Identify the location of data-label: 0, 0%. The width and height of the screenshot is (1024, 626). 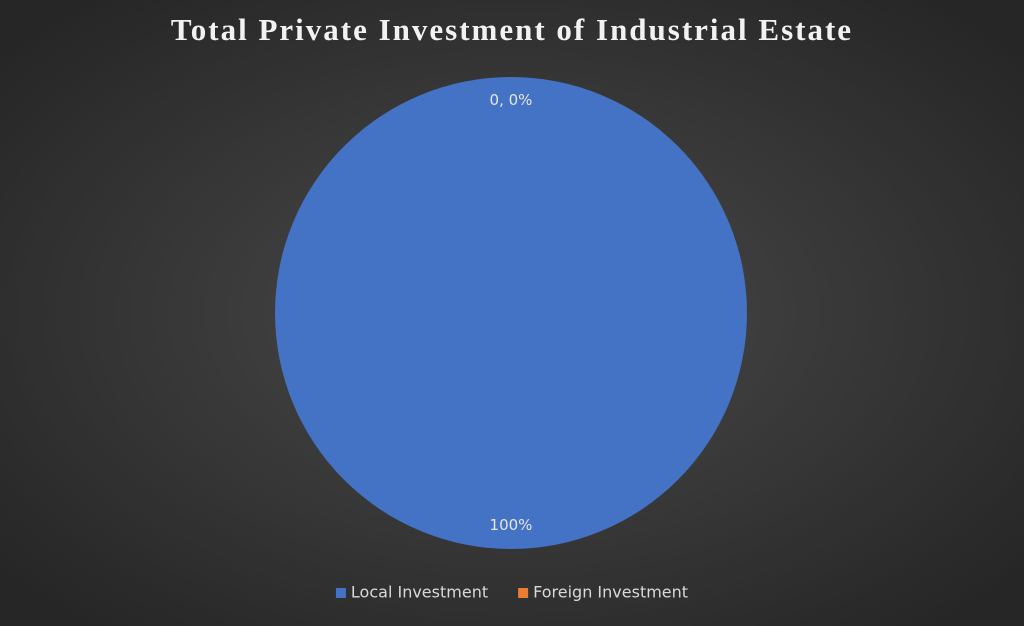
(511, 100).